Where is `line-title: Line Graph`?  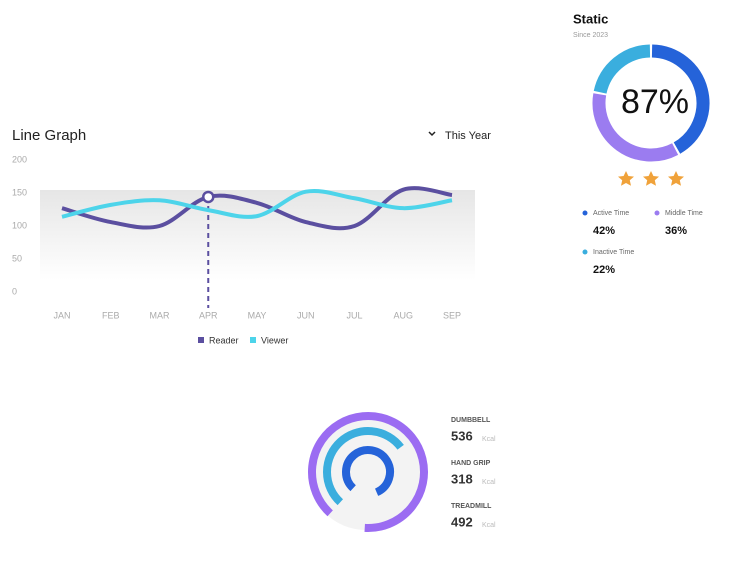
line-title: Line Graph is located at coordinates (49, 135).